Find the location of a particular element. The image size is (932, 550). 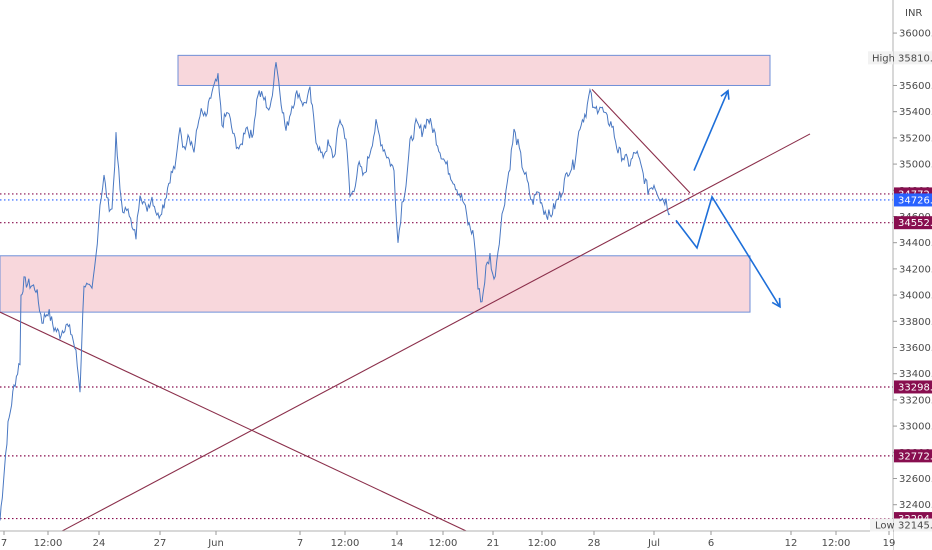

low-value-bg is located at coordinates (913, 525).